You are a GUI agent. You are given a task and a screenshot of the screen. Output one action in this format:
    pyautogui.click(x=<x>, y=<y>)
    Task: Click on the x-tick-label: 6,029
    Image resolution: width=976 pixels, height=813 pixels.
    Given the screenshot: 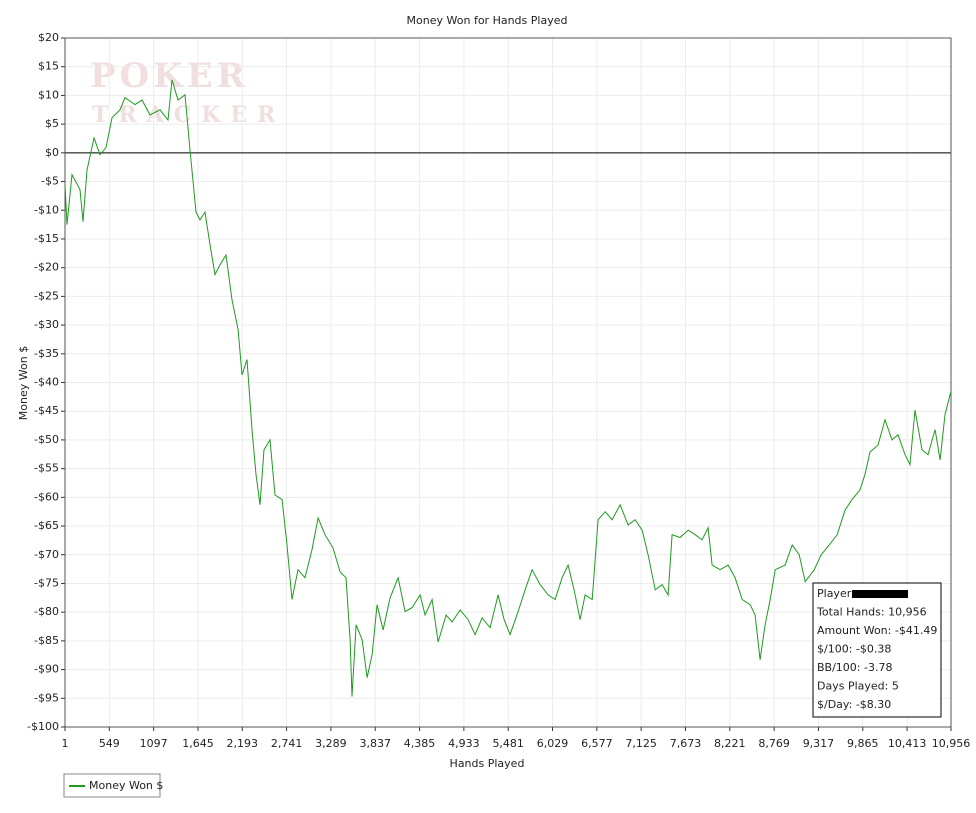 What is the action you would take?
    pyautogui.click(x=553, y=743)
    